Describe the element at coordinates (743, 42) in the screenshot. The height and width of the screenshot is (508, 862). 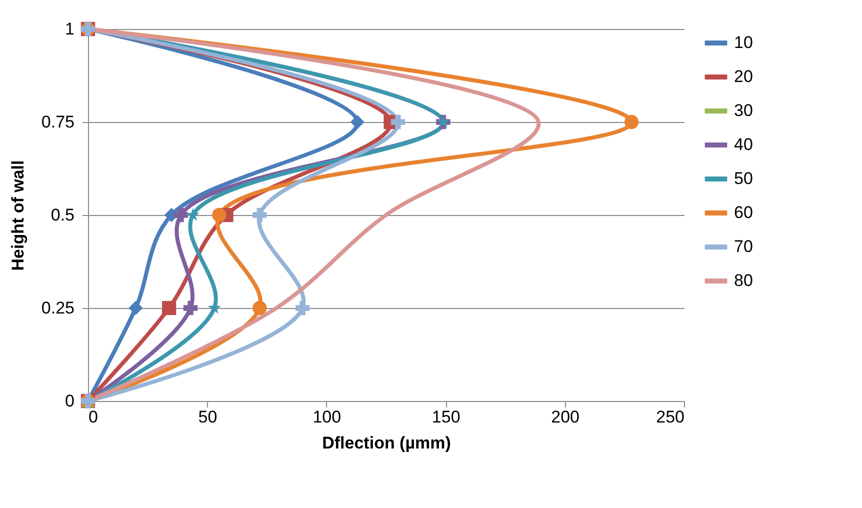
I see `legend-label: 10` at that location.